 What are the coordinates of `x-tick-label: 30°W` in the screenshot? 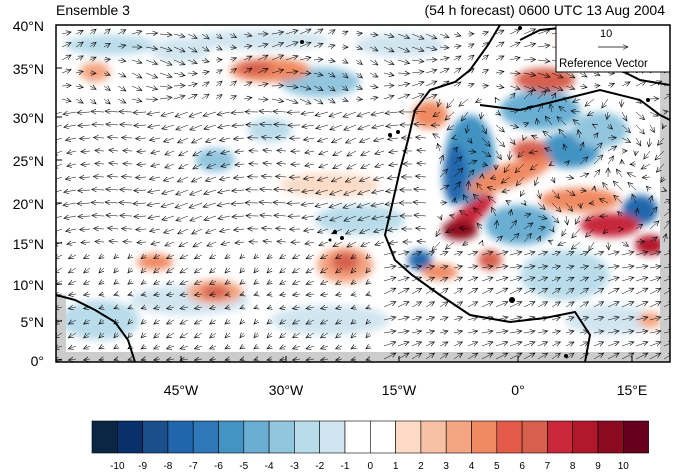 It's located at (286, 390).